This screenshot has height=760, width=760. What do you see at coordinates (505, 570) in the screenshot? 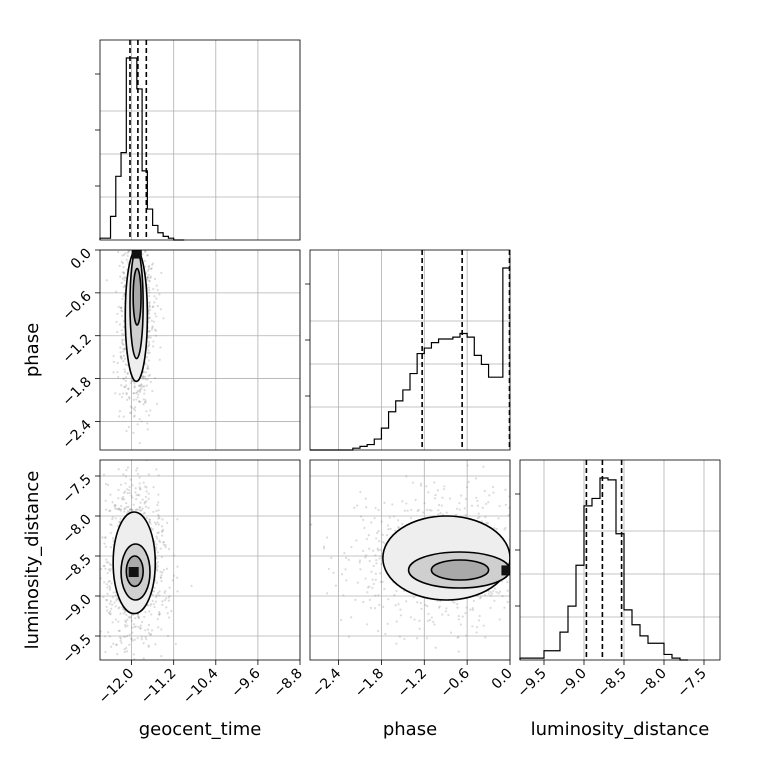
I see `density-peak` at bounding box center [505, 570].